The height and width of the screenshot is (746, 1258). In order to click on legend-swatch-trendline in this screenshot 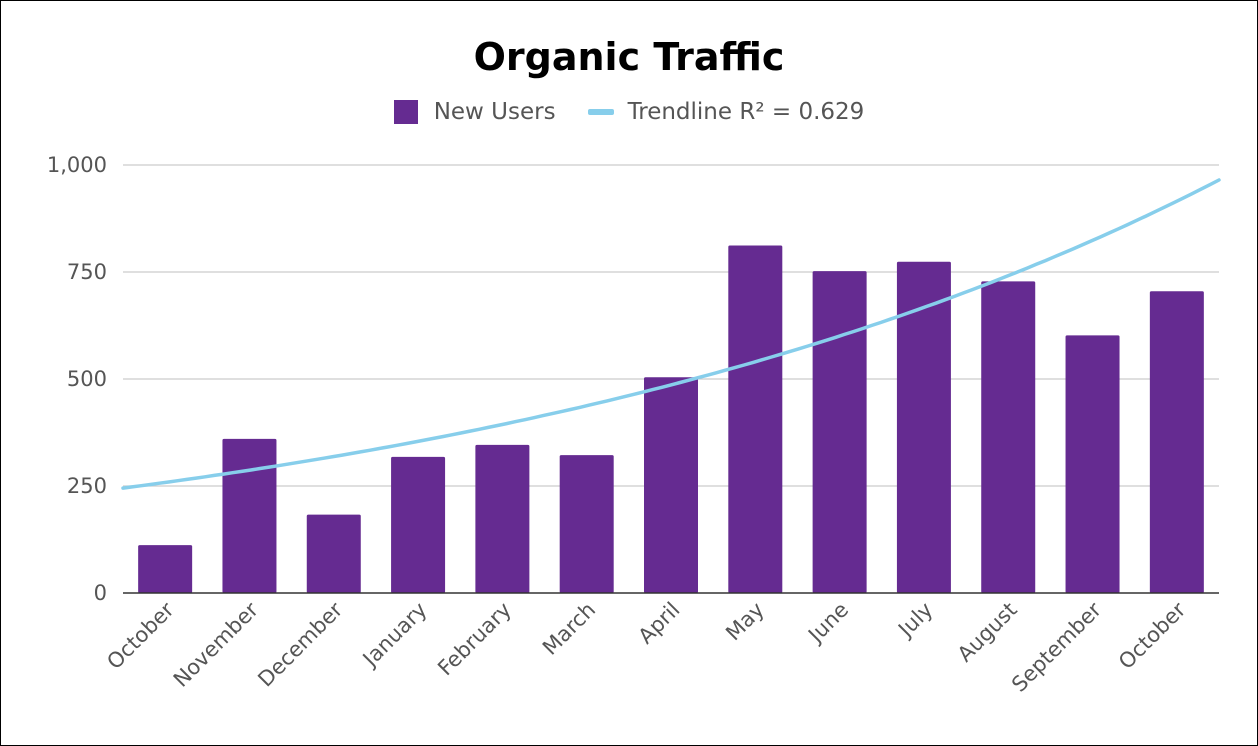, I will do `click(600, 112)`.